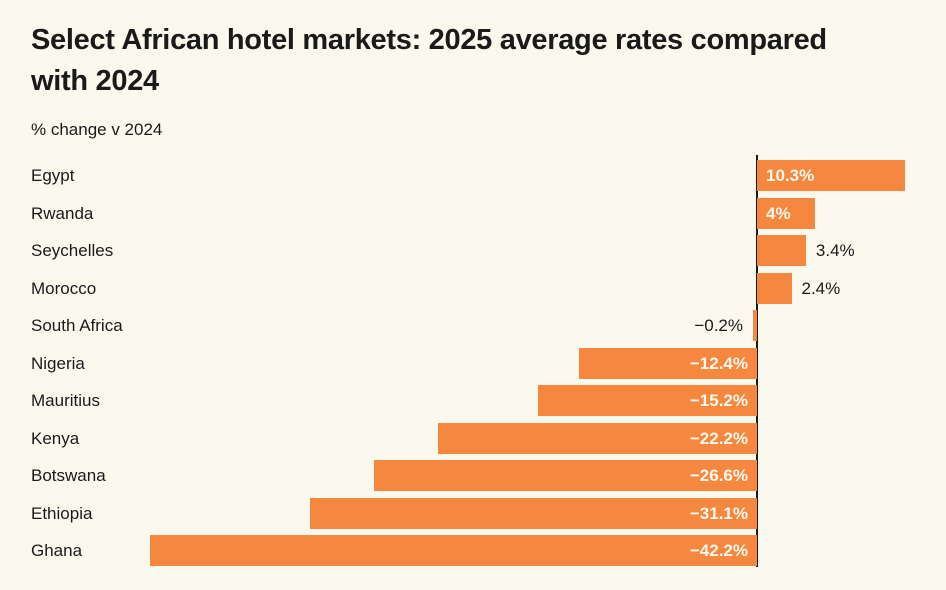 The width and height of the screenshot is (946, 590). I want to click on bar-morocco, so click(774, 288).